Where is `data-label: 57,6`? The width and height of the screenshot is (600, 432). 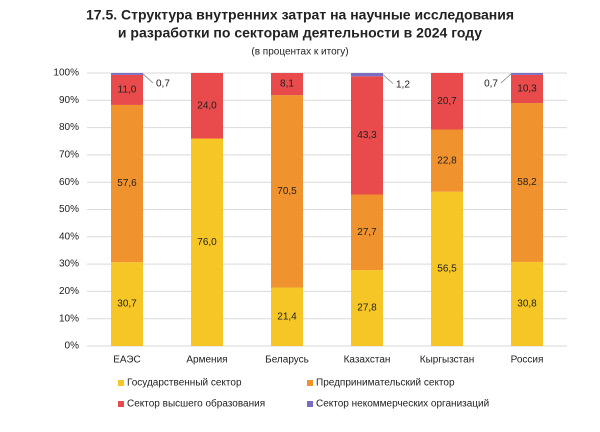
data-label: 57,6 is located at coordinates (127, 183).